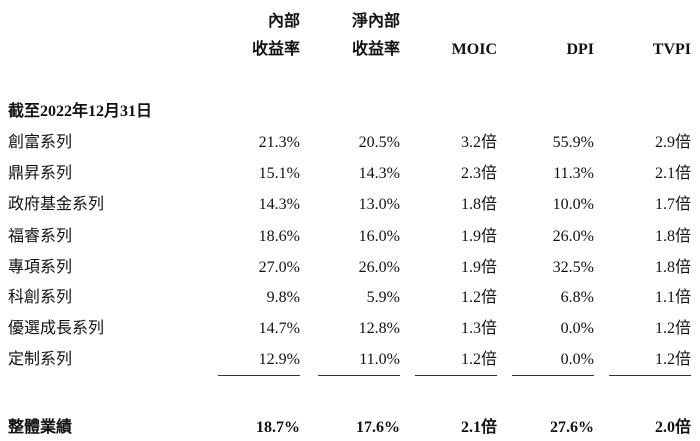  I want to click on cell: 9.8%, so click(283, 297).